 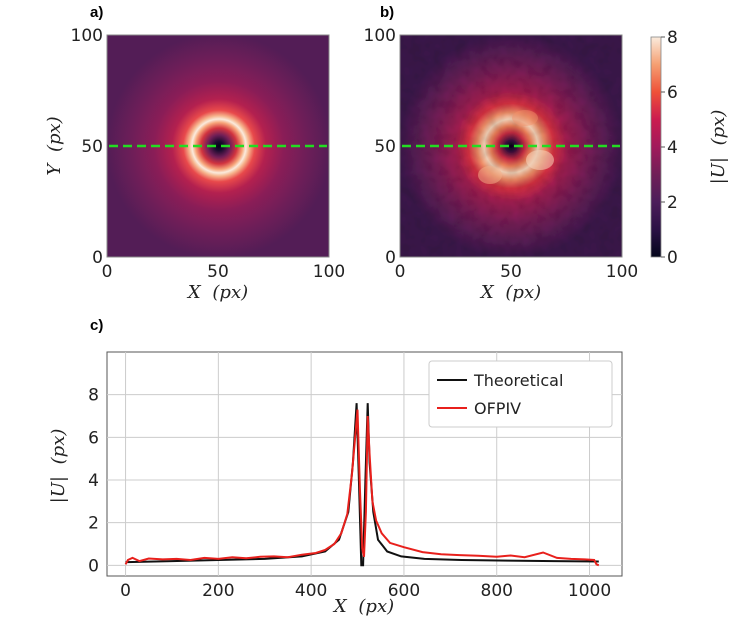 What do you see at coordinates (497, 591) in the screenshot?
I see `xtick-c-4: 800` at bounding box center [497, 591].